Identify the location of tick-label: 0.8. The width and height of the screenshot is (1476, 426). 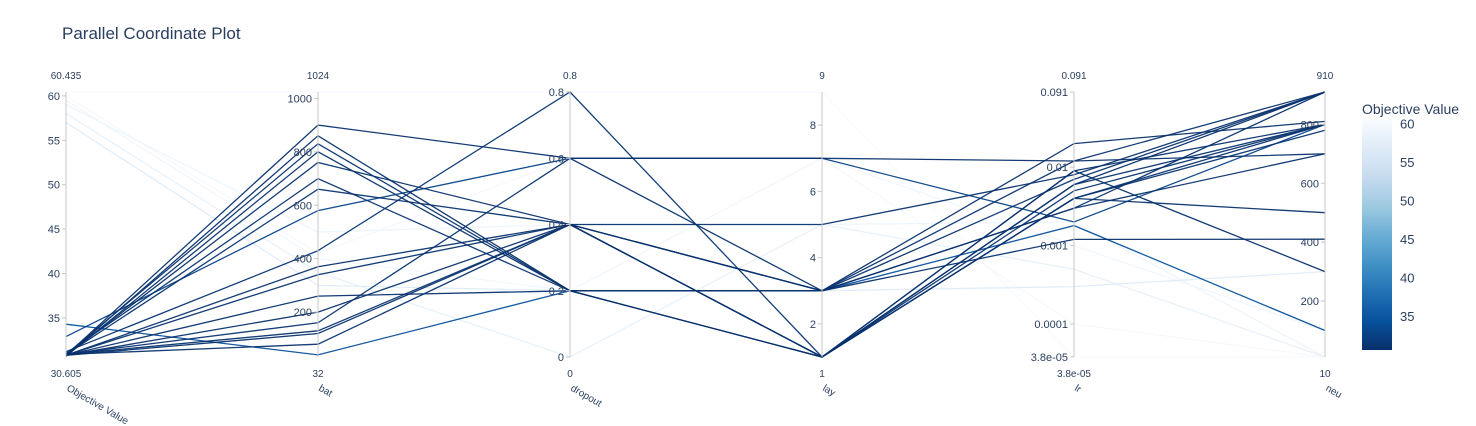
(556, 93).